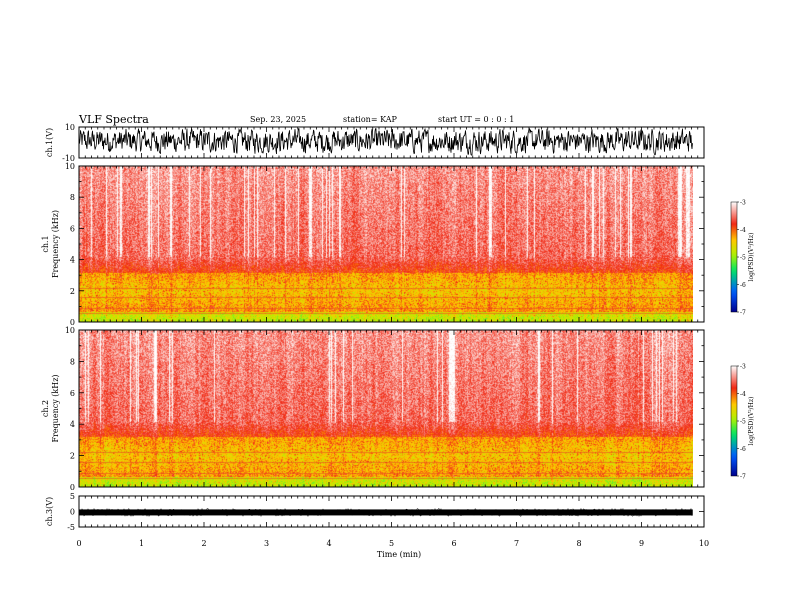  What do you see at coordinates (516, 543) in the screenshot?
I see `x-tick-label: 7` at bounding box center [516, 543].